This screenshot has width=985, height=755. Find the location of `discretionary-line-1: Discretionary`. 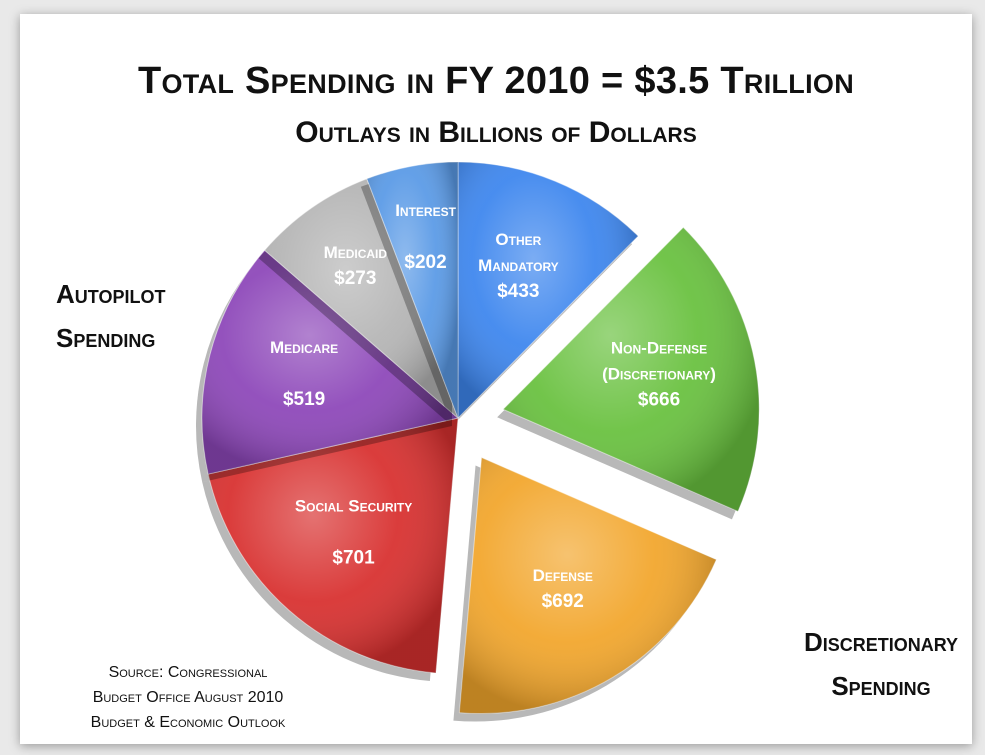

discretionary-line-1: Discretionary is located at coordinates (881, 642).